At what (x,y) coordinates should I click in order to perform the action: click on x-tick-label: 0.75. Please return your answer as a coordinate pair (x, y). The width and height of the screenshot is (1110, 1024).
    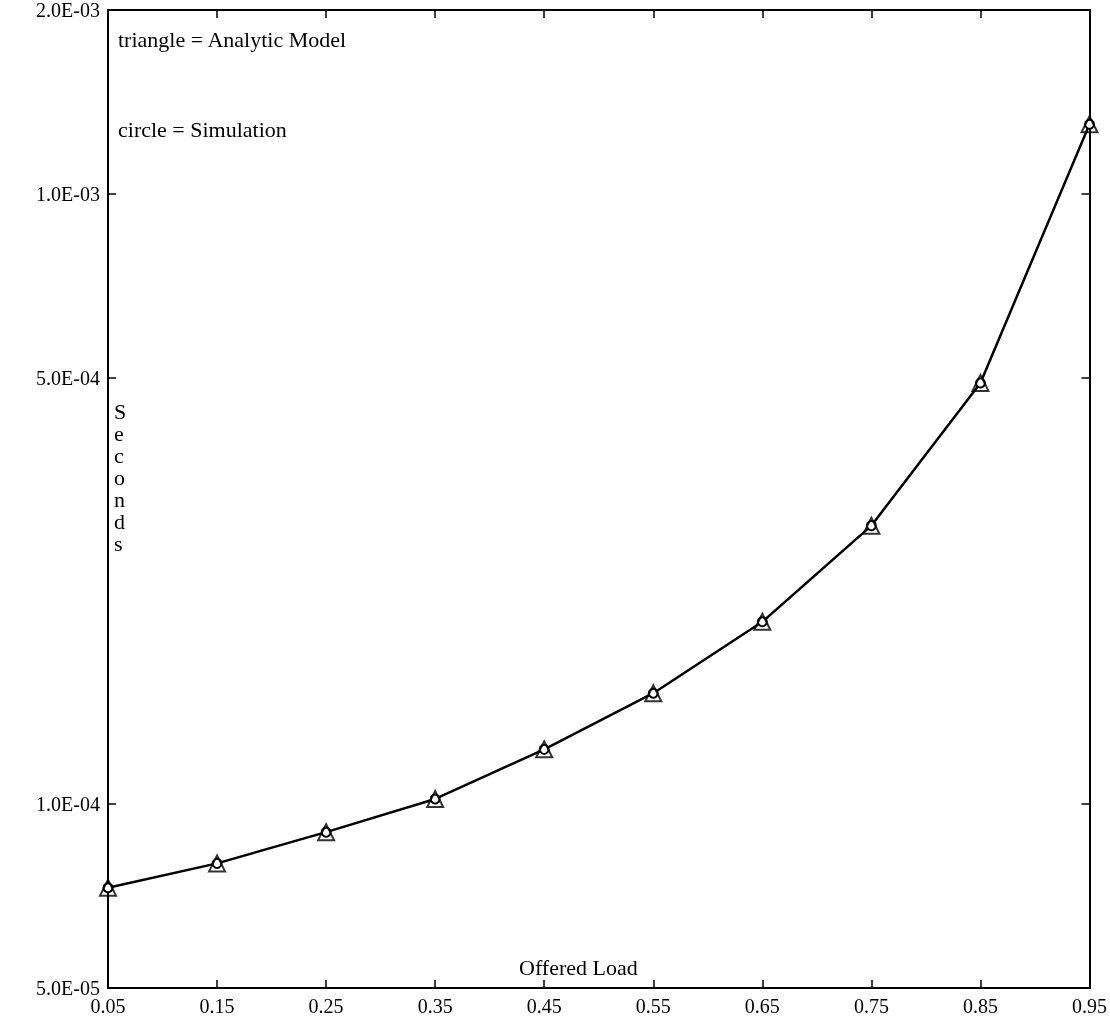
    Looking at the image, I should click on (871, 1006).